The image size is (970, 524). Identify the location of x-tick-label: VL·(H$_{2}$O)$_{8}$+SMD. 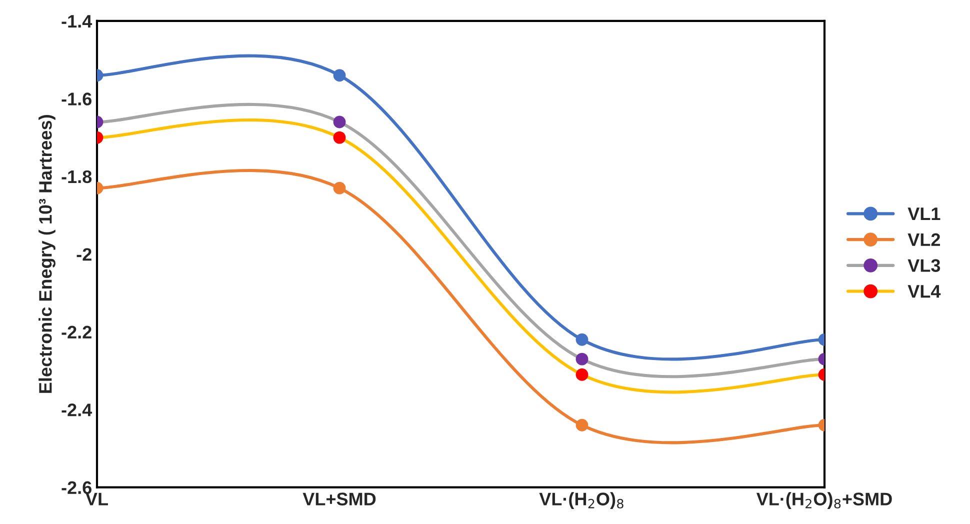
(824, 501).